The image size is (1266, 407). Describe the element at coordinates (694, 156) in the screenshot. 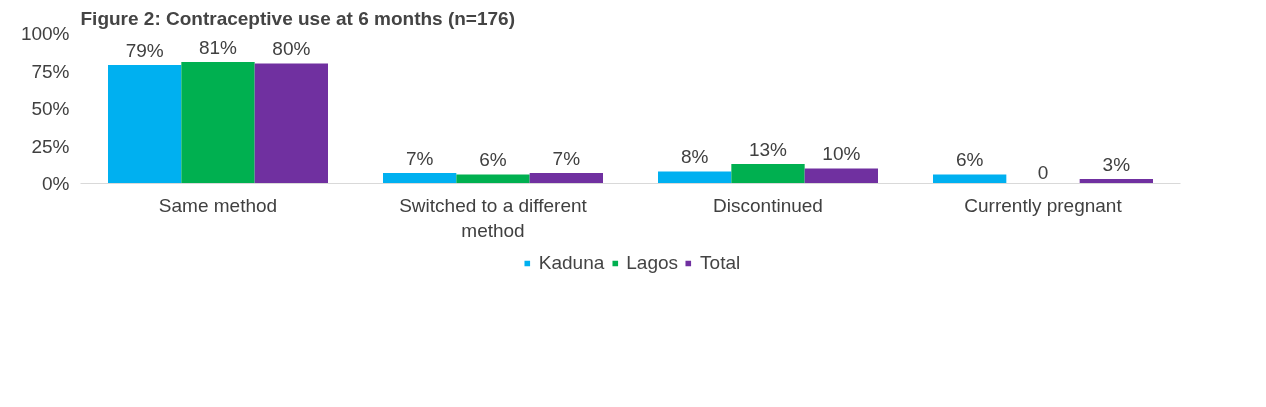

I see `data-label: 8%` at that location.